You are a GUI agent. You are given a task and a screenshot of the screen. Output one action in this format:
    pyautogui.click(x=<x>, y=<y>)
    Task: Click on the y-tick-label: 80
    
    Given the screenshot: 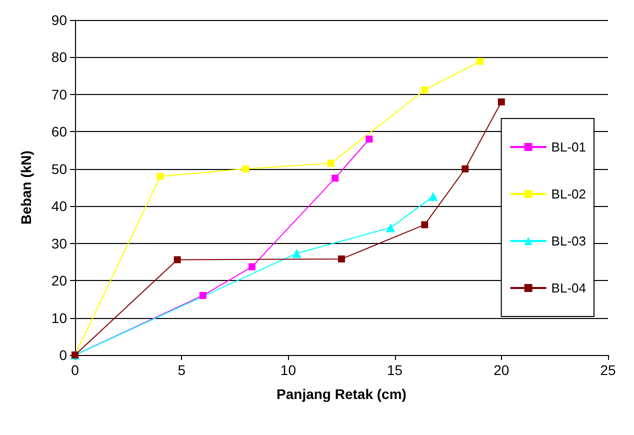 What is the action you would take?
    pyautogui.click(x=59, y=57)
    